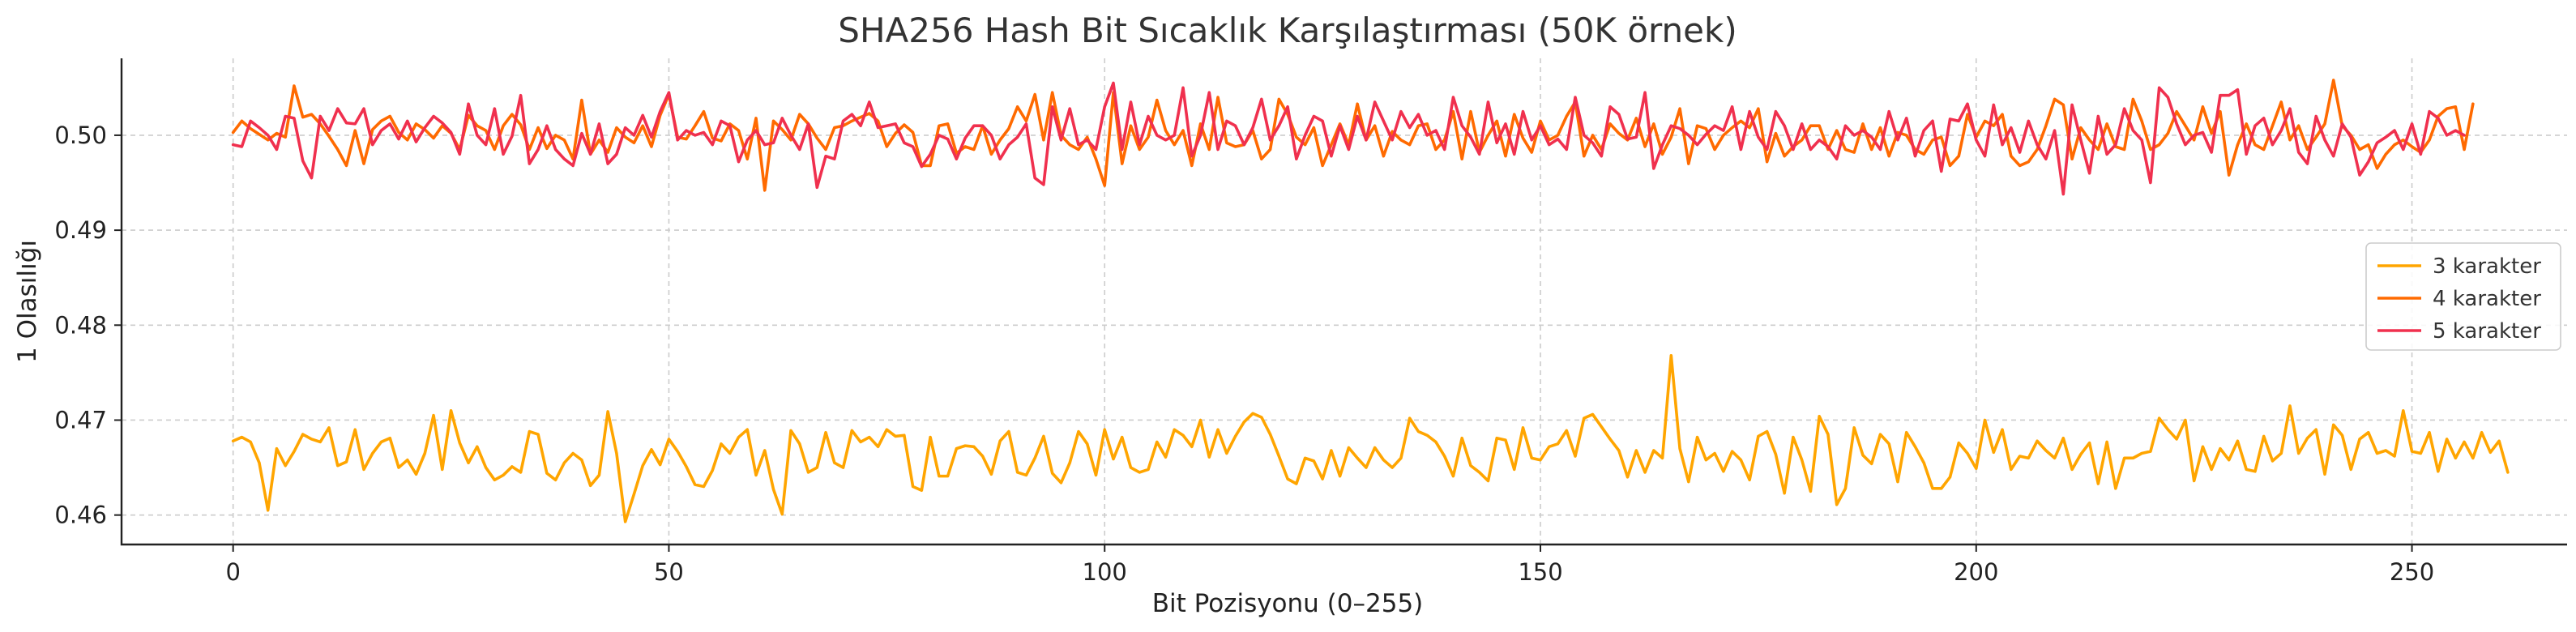  What do you see at coordinates (80, 135) in the screenshot?
I see `y-tick-label: 0.50` at bounding box center [80, 135].